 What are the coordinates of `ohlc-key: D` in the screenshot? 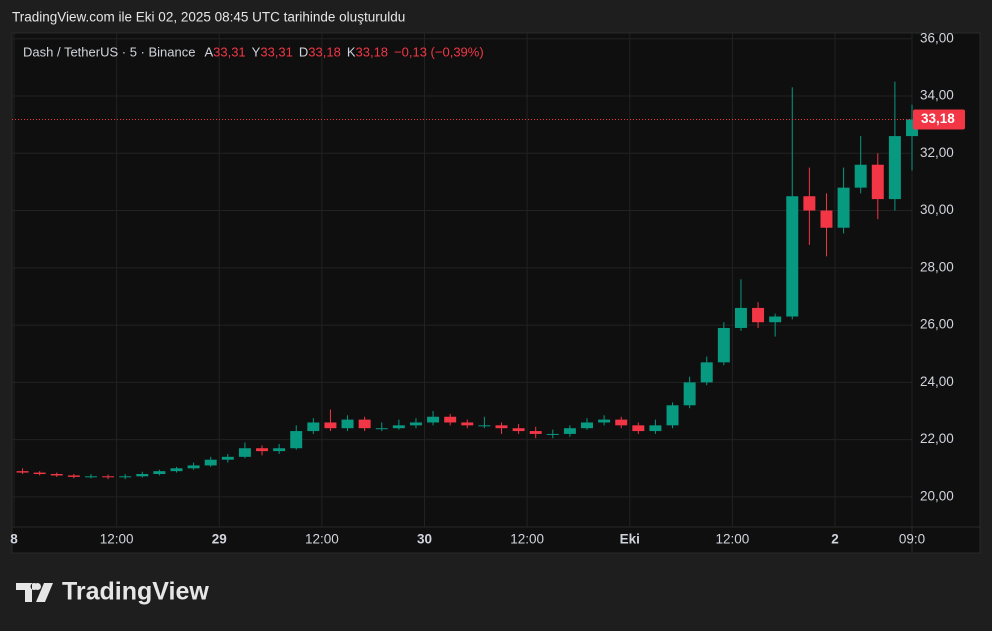 It's located at (303, 51).